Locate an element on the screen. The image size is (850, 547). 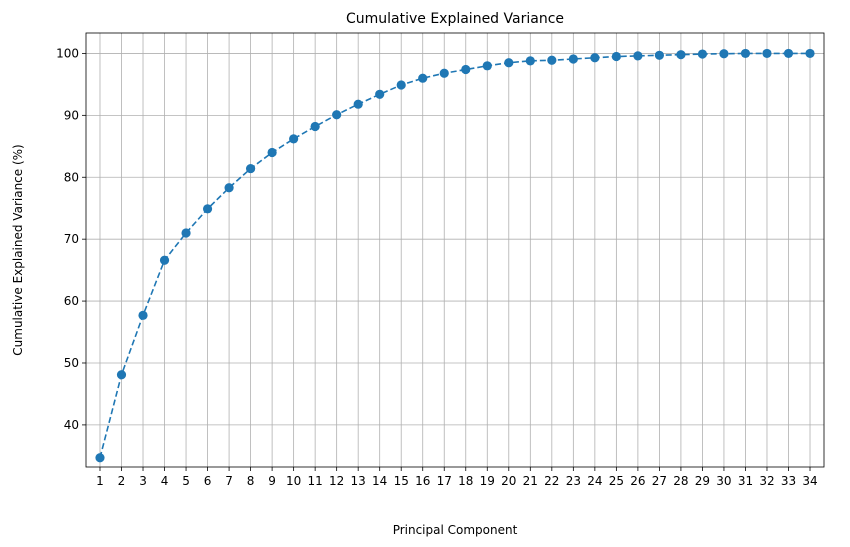
x-tick-label: 34 is located at coordinates (809, 481).